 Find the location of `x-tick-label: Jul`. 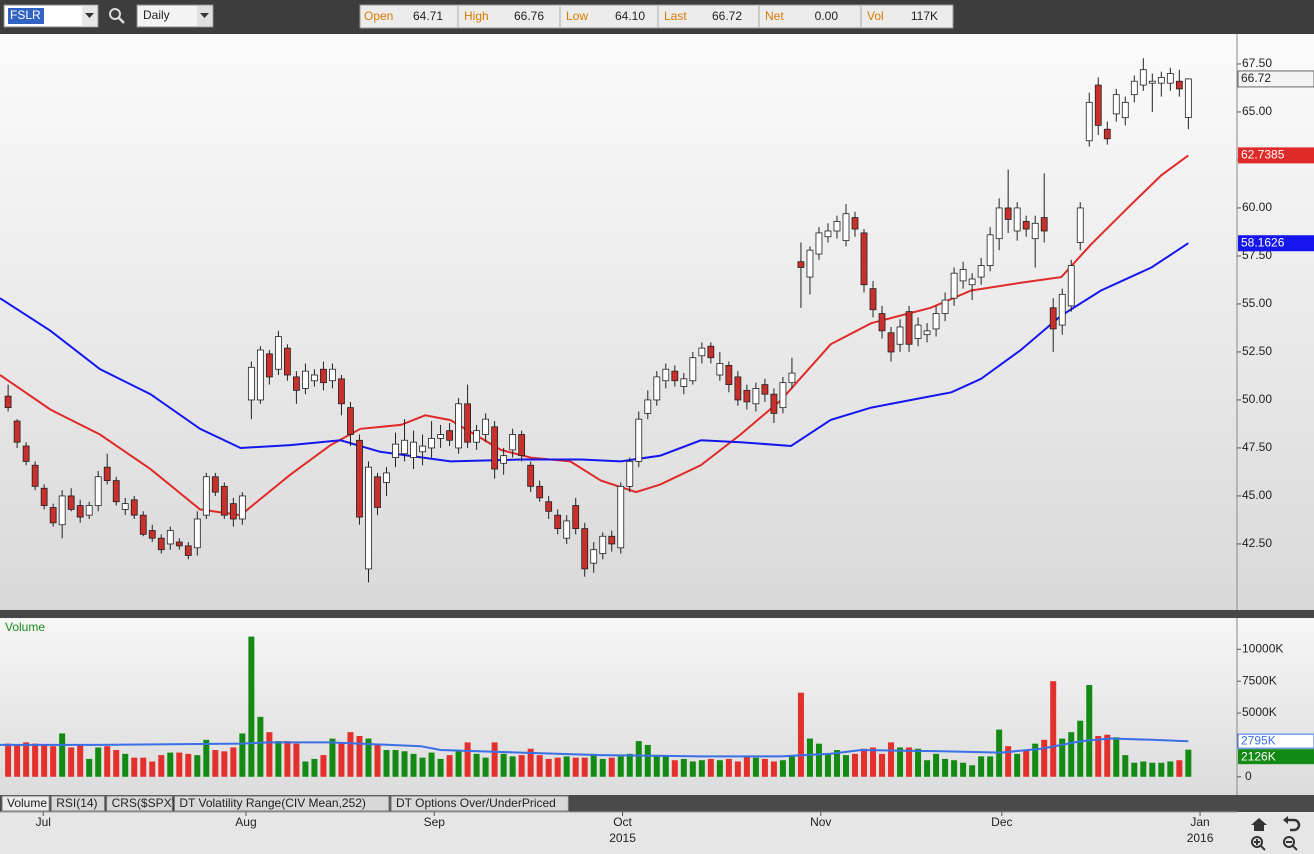

x-tick-label: Jul is located at coordinates (43, 822).